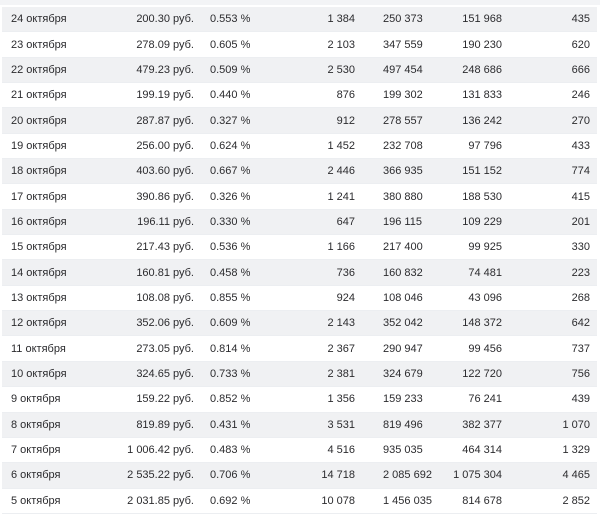 The width and height of the screenshot is (600, 514). I want to click on cell-date: 8 октября, so click(36, 424).